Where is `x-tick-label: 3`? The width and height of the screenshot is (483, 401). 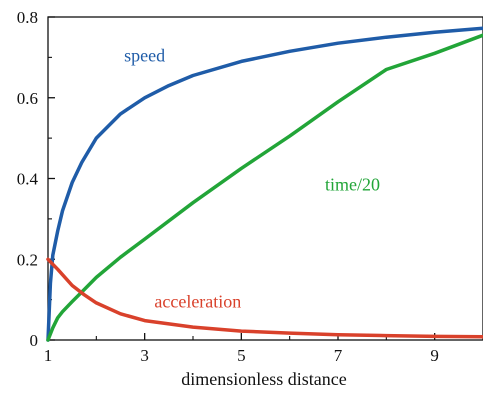 x-tick-label: 3 is located at coordinates (144, 355).